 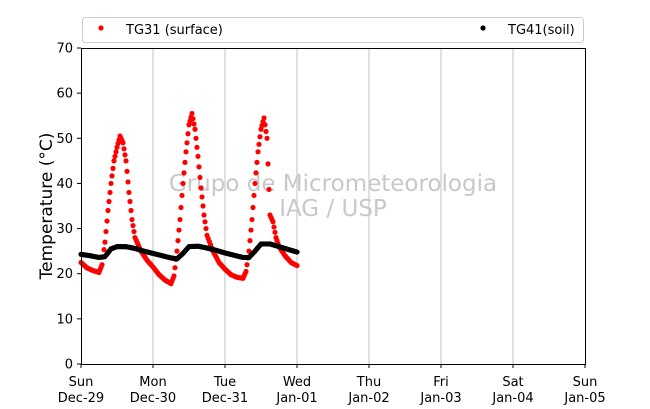 I want to click on watermark: Grupo de Micrometeorologia IAG / USP, so click(x=333, y=196).